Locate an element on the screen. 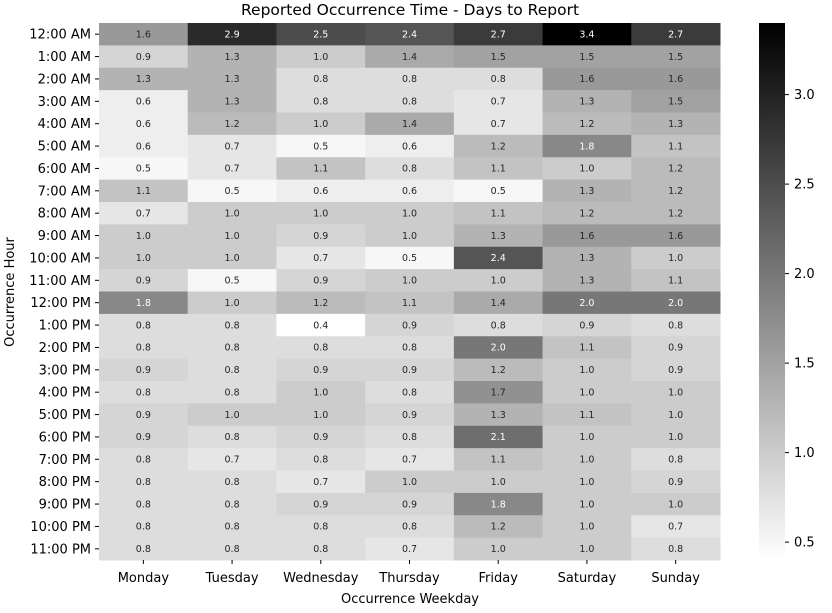 Image resolution: width=832 pixels, height=613 pixels. cell-value-label: 3.4 is located at coordinates (586, 34).